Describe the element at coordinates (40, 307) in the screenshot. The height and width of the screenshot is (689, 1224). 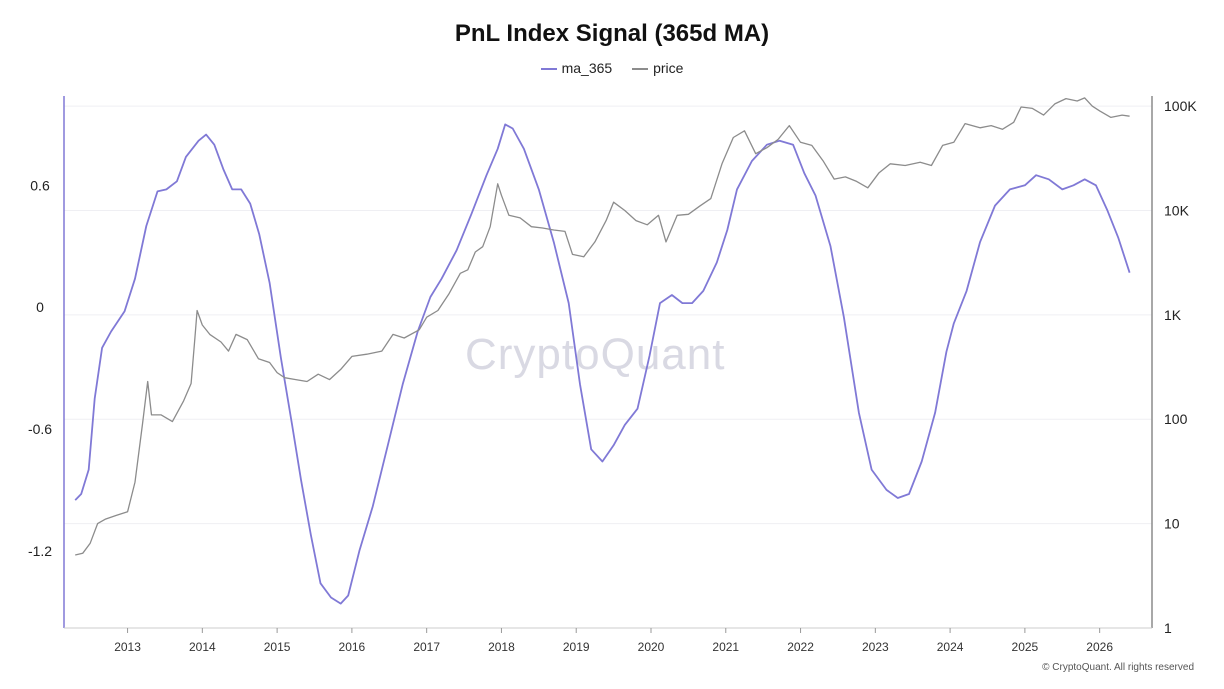
I see `left-tick-label: 0` at that location.